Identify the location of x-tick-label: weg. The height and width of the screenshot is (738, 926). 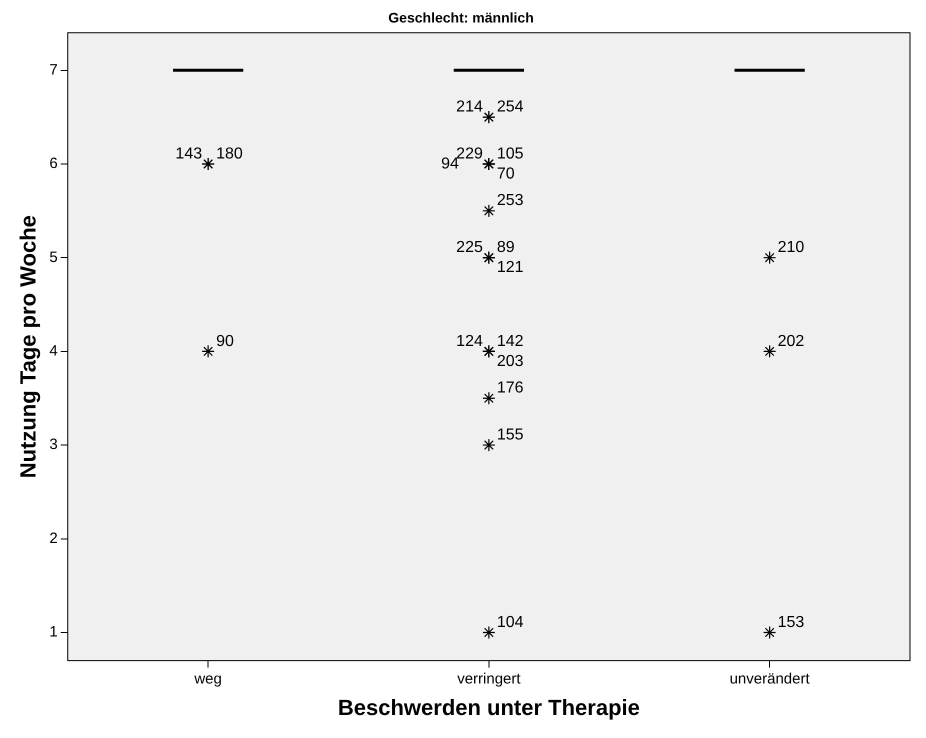
(207, 679).